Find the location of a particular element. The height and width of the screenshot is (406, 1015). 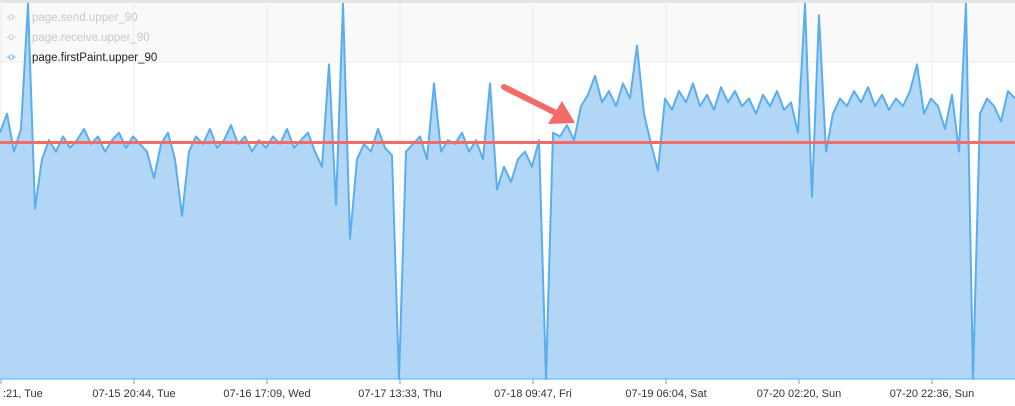

legend-item-send: -o- page.send.upper_90 is located at coordinates (81, 18).